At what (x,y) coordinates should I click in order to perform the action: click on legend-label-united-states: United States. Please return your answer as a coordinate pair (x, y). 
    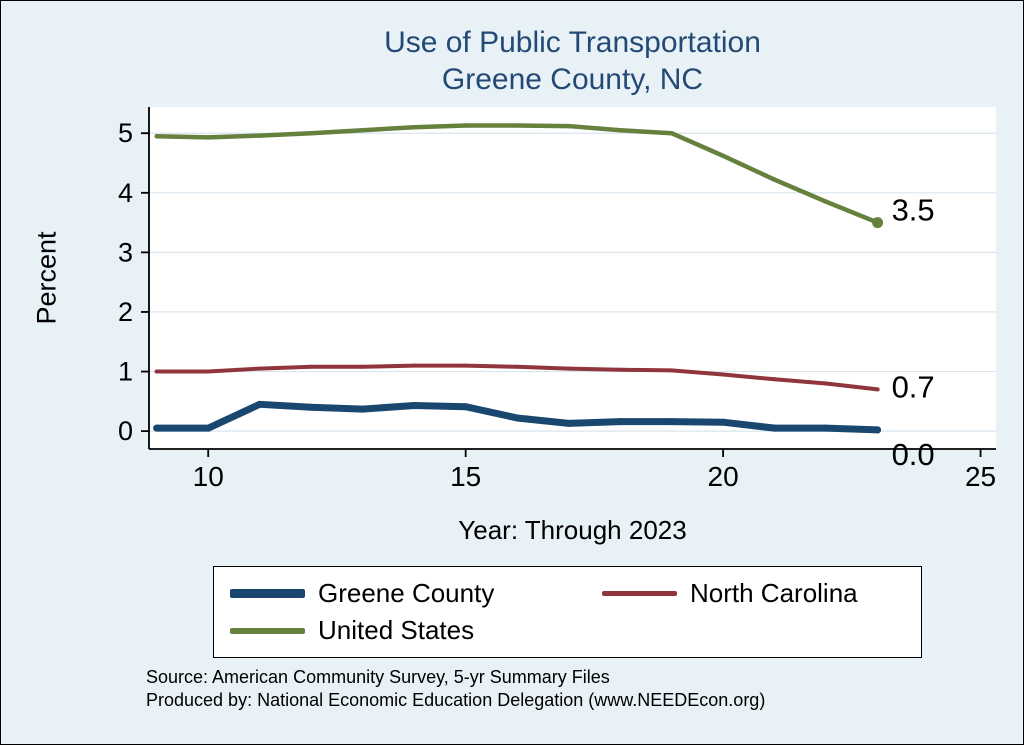
    Looking at the image, I should click on (396, 630).